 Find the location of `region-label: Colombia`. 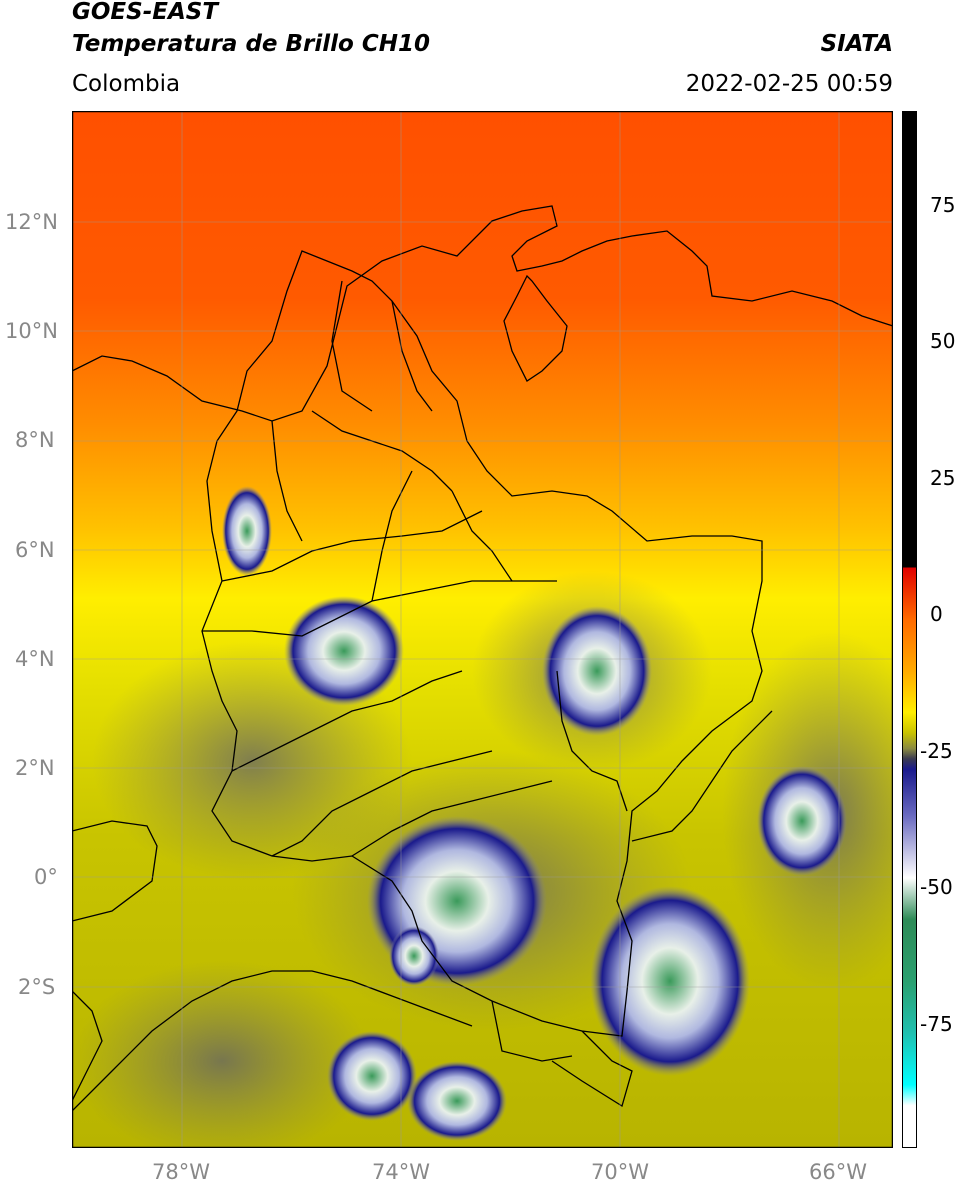

region-label: Colombia is located at coordinates (126, 84).